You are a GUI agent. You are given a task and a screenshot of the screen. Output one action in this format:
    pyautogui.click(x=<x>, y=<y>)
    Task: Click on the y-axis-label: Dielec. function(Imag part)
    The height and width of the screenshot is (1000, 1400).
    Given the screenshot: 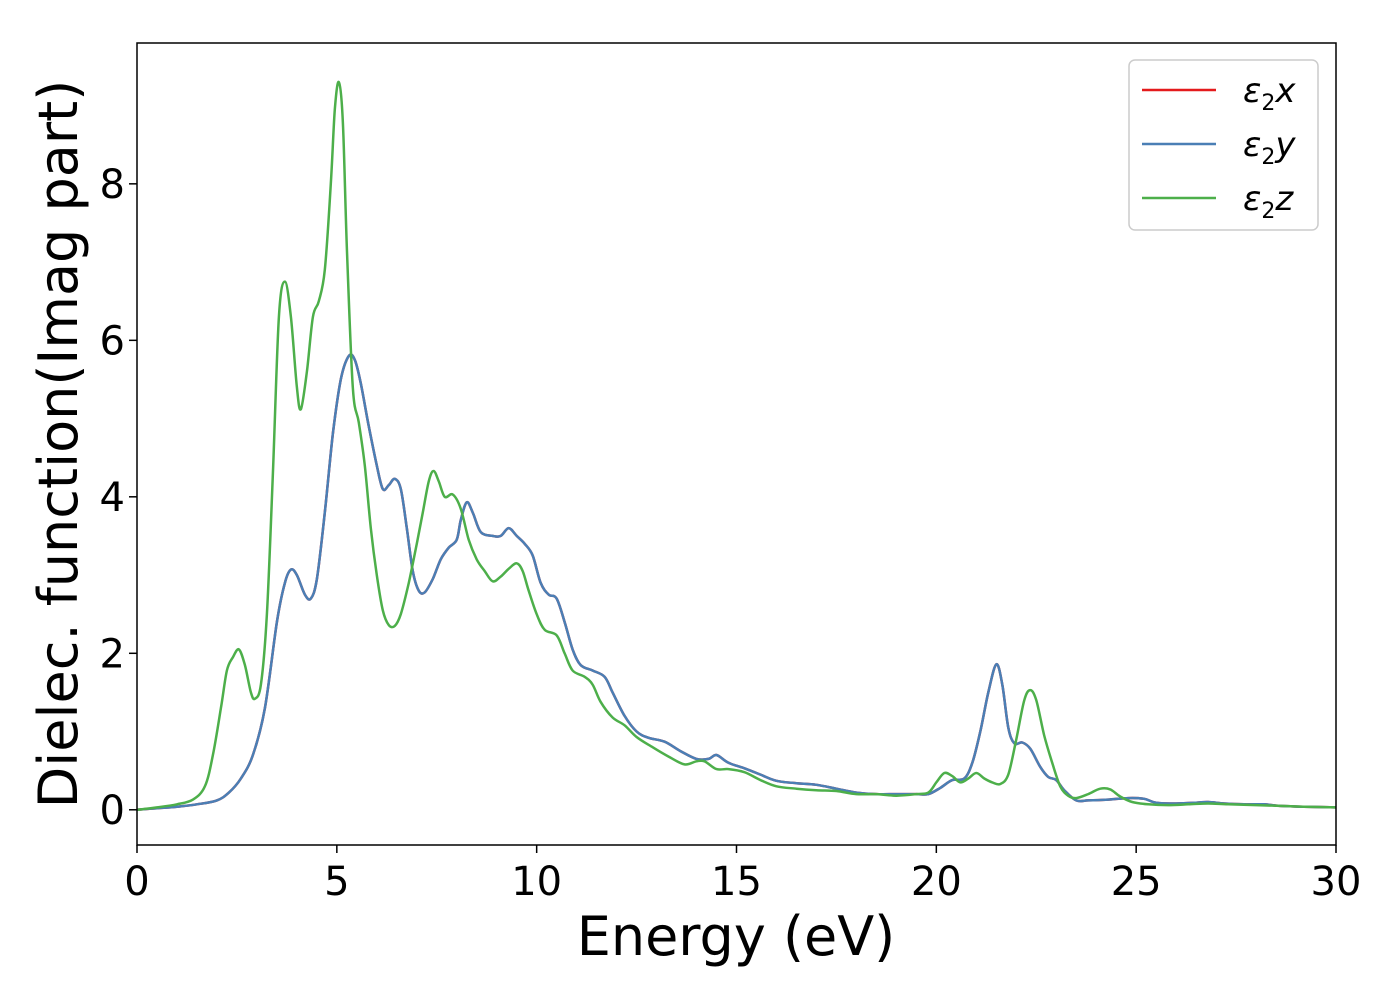 What is the action you would take?
    pyautogui.click(x=58, y=444)
    